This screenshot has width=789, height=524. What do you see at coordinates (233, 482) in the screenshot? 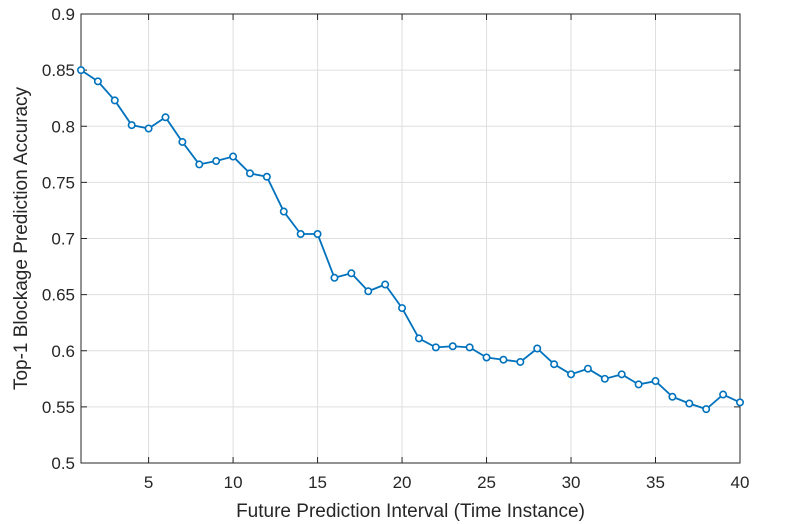
I see `x-tick-label: 10` at bounding box center [233, 482].